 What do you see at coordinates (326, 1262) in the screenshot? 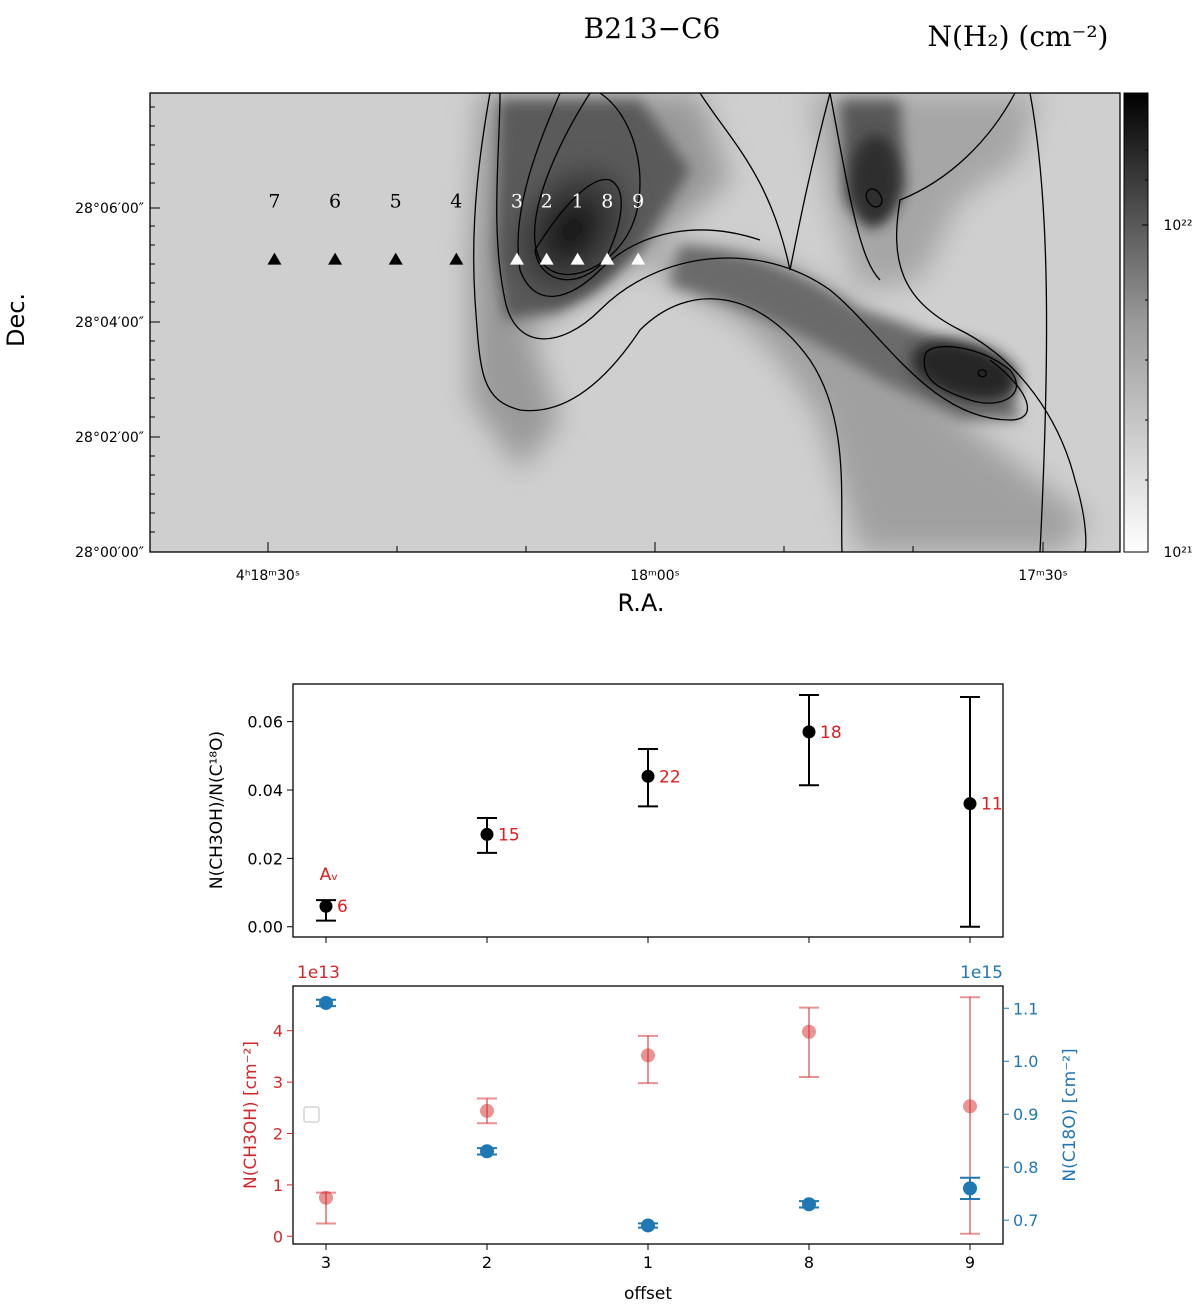
I see `density-xtick-label: 3` at bounding box center [326, 1262].